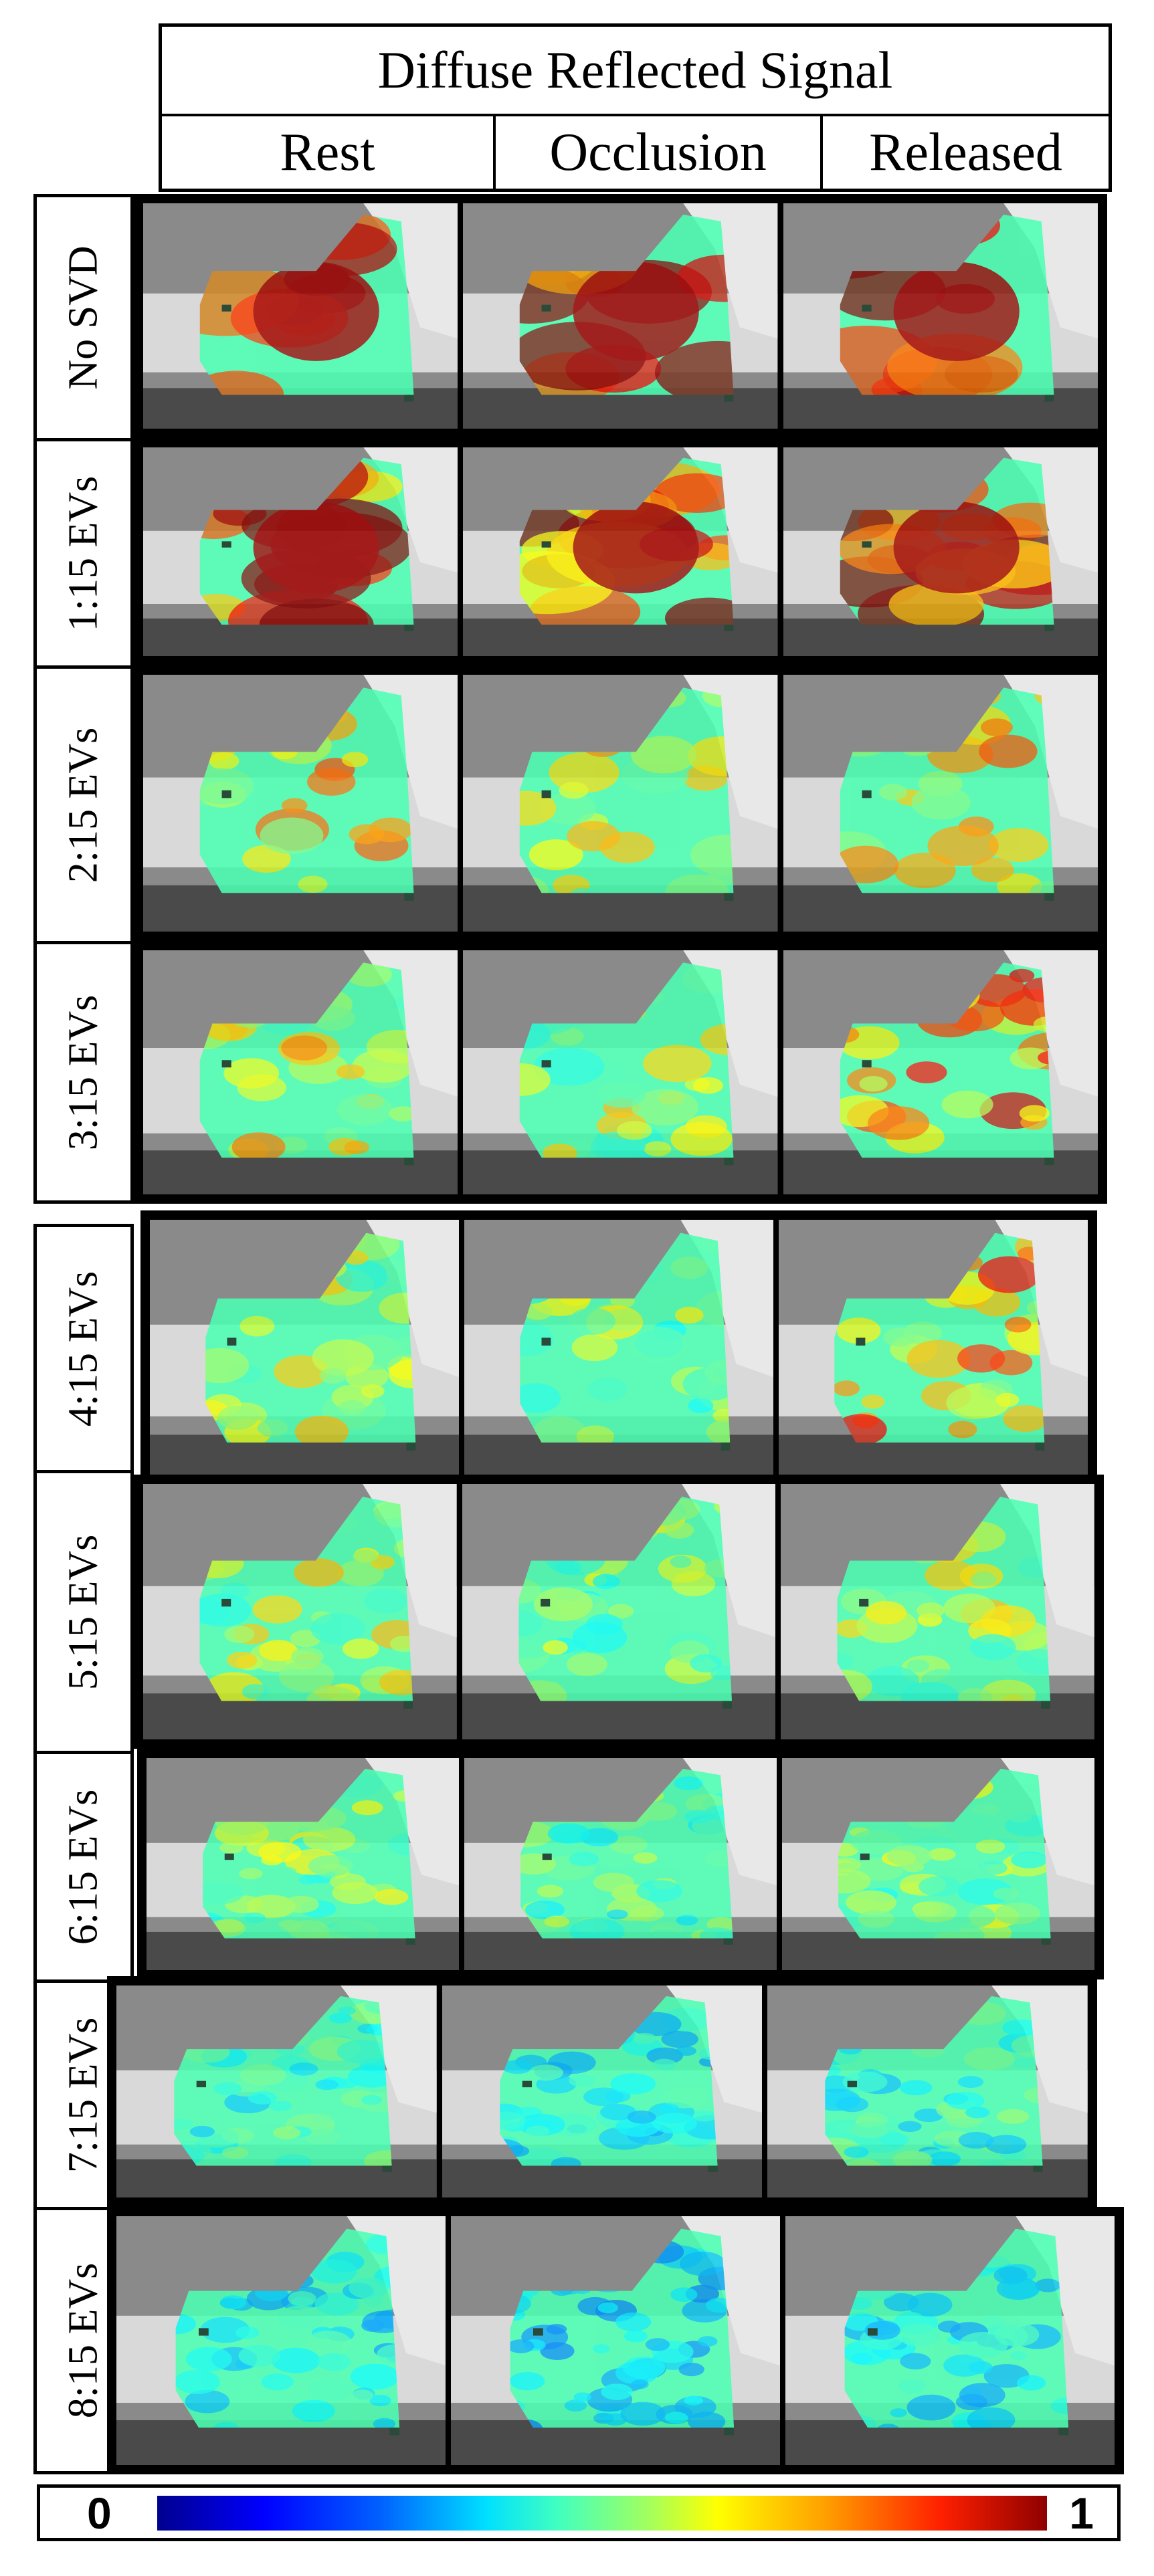  I want to click on row-label-6: 6:15 EVs, so click(84, 1865).